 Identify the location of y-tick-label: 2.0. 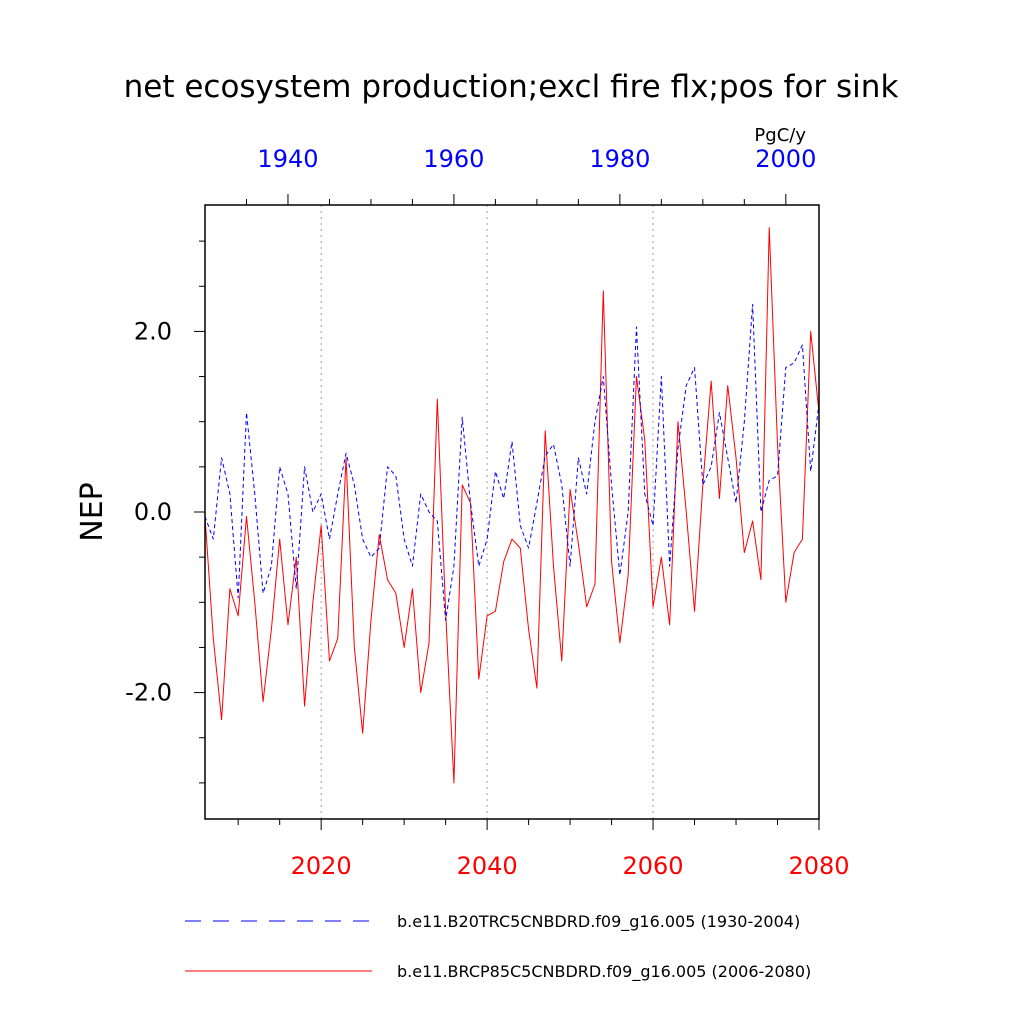
(153, 331).